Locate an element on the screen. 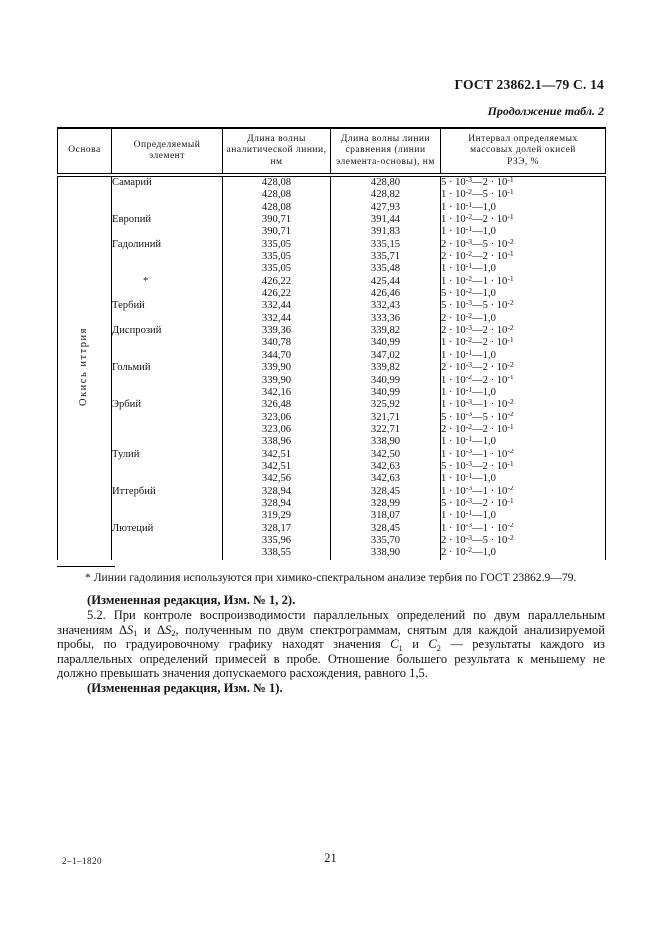 The width and height of the screenshot is (661, 936). element-cell: Тербий is located at coordinates (167, 306).